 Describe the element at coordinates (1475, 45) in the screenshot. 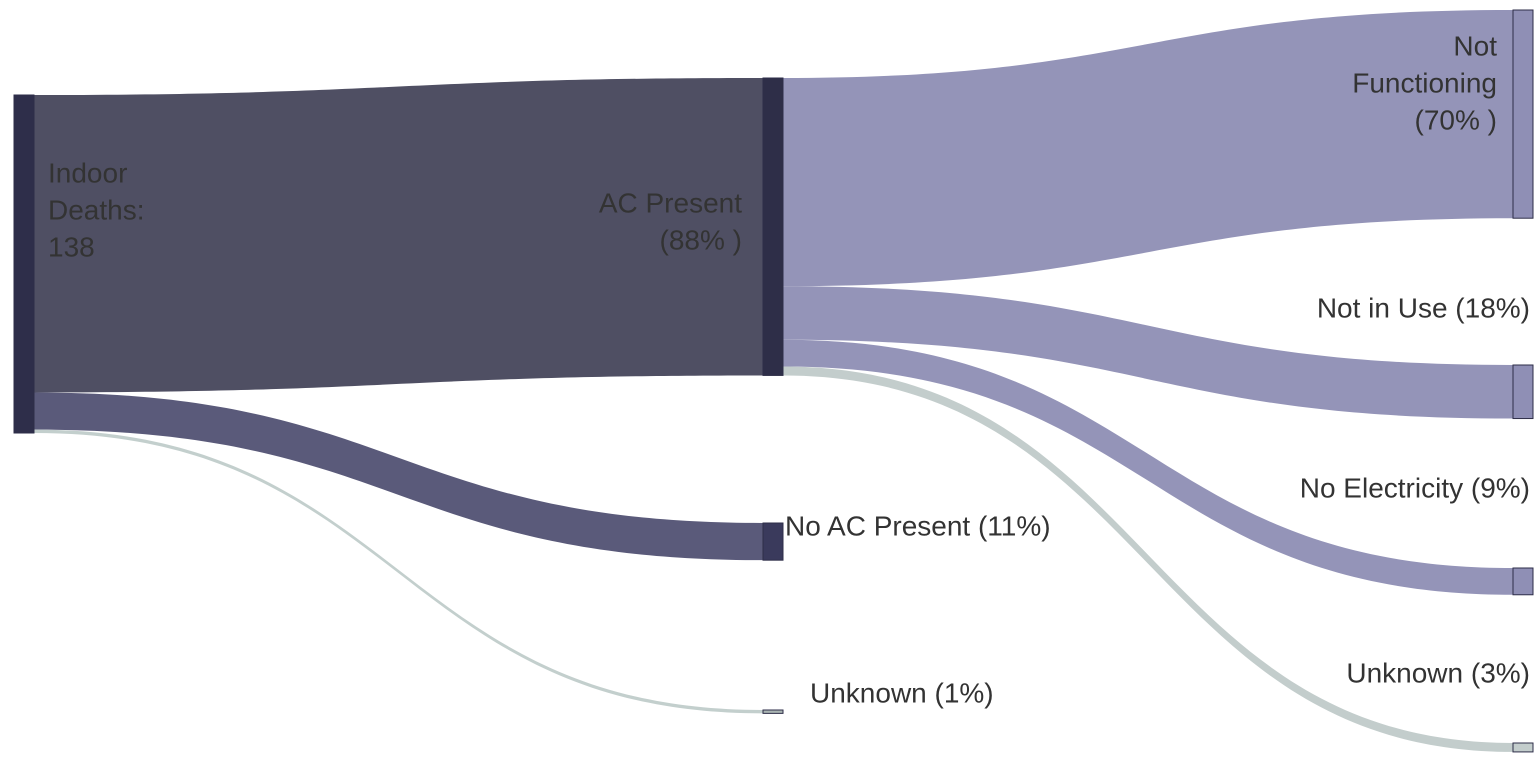

I see `node-label: Not` at that location.